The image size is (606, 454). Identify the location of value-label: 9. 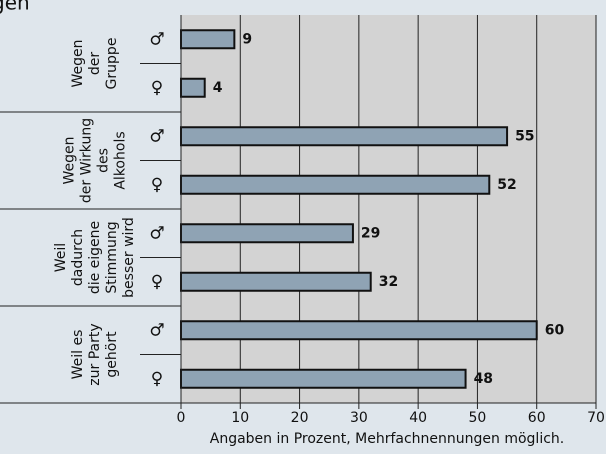
(247, 39).